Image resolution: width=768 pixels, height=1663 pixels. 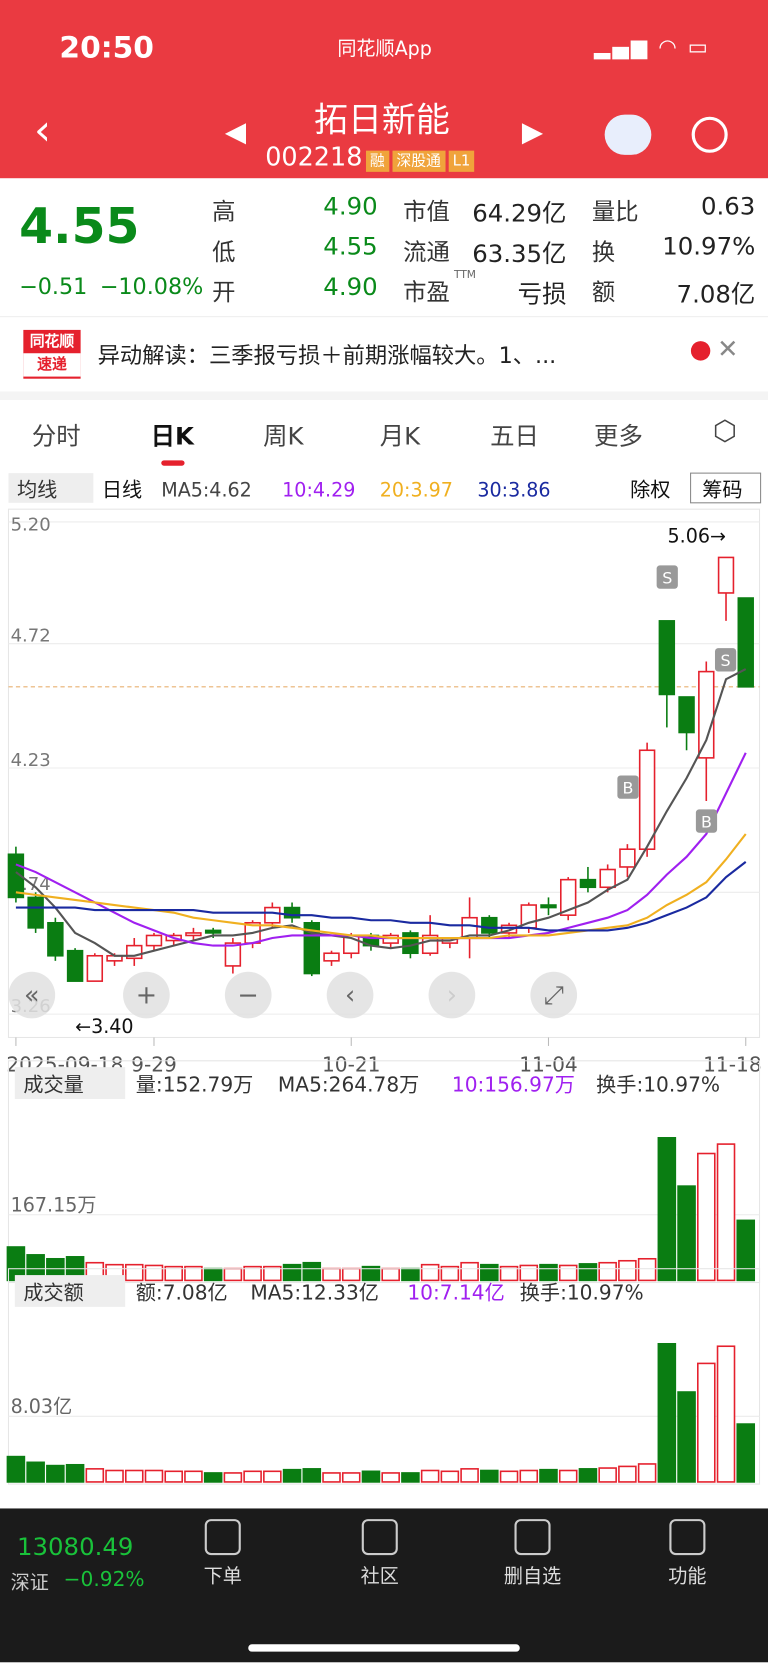 What do you see at coordinates (53, 1292) in the screenshot?
I see `panel-label: 成交额` at bounding box center [53, 1292].